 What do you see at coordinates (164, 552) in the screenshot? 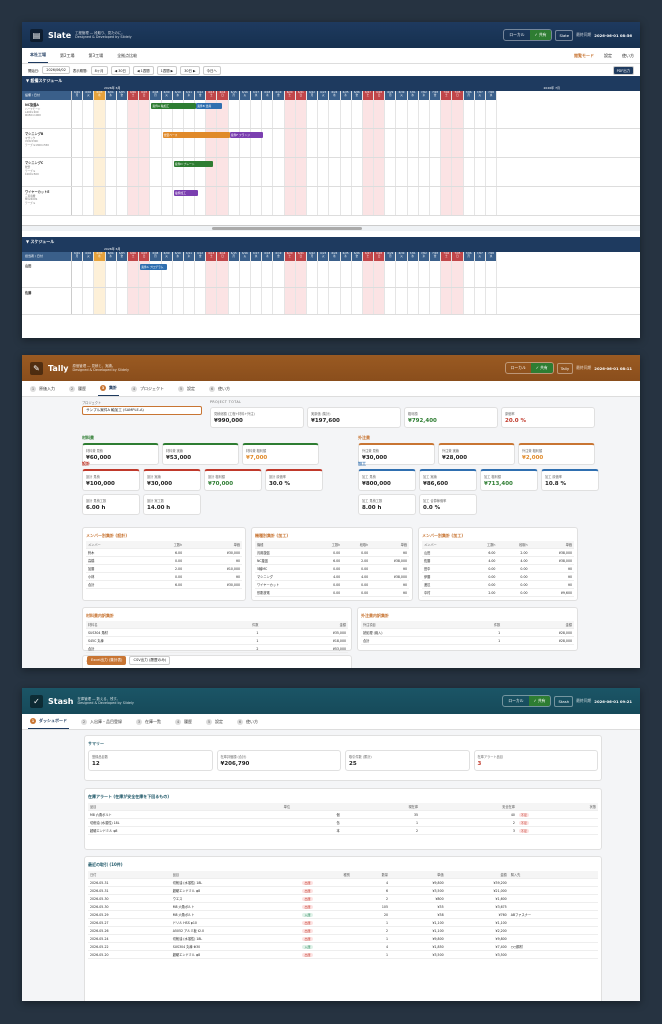
I see `table-row: 鈴木 6.00 ¥30,000` at bounding box center [164, 552].